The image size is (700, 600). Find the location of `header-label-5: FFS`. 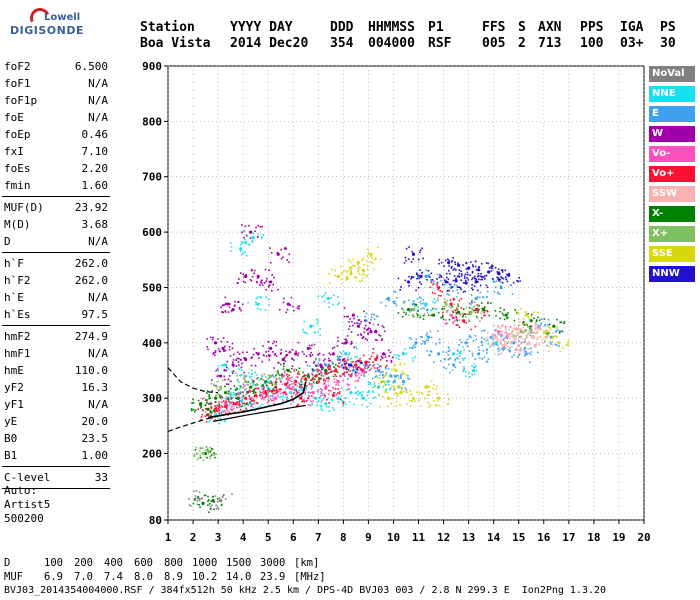

header-label-5: FFS is located at coordinates (494, 27).